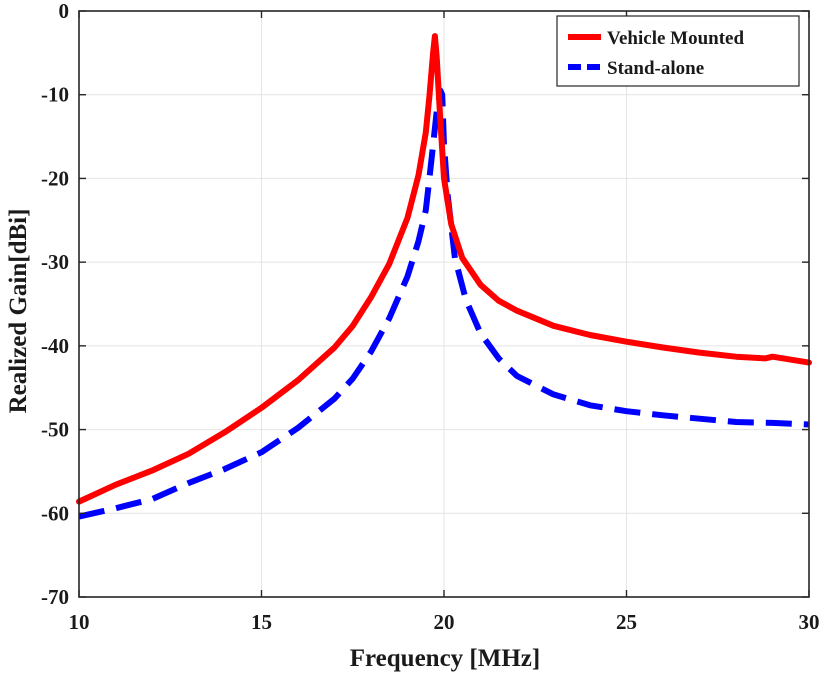 This screenshot has height=677, width=827. Describe the element at coordinates (809, 622) in the screenshot. I see `x-tick-label: 30` at that location.